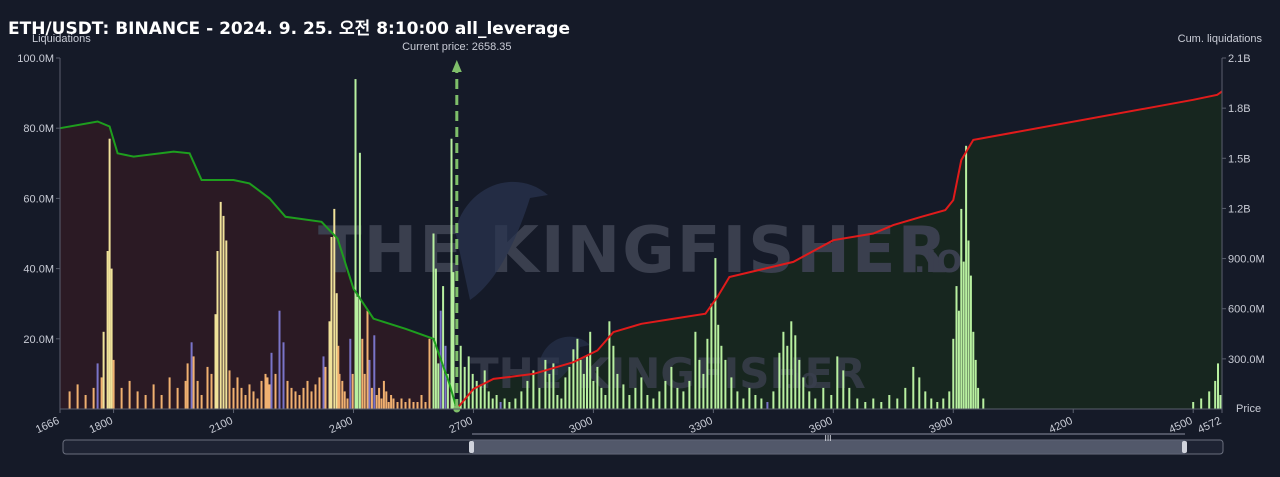  Describe the element at coordinates (1184, 447) in the screenshot. I see `scrollbar-right-handle` at that location.